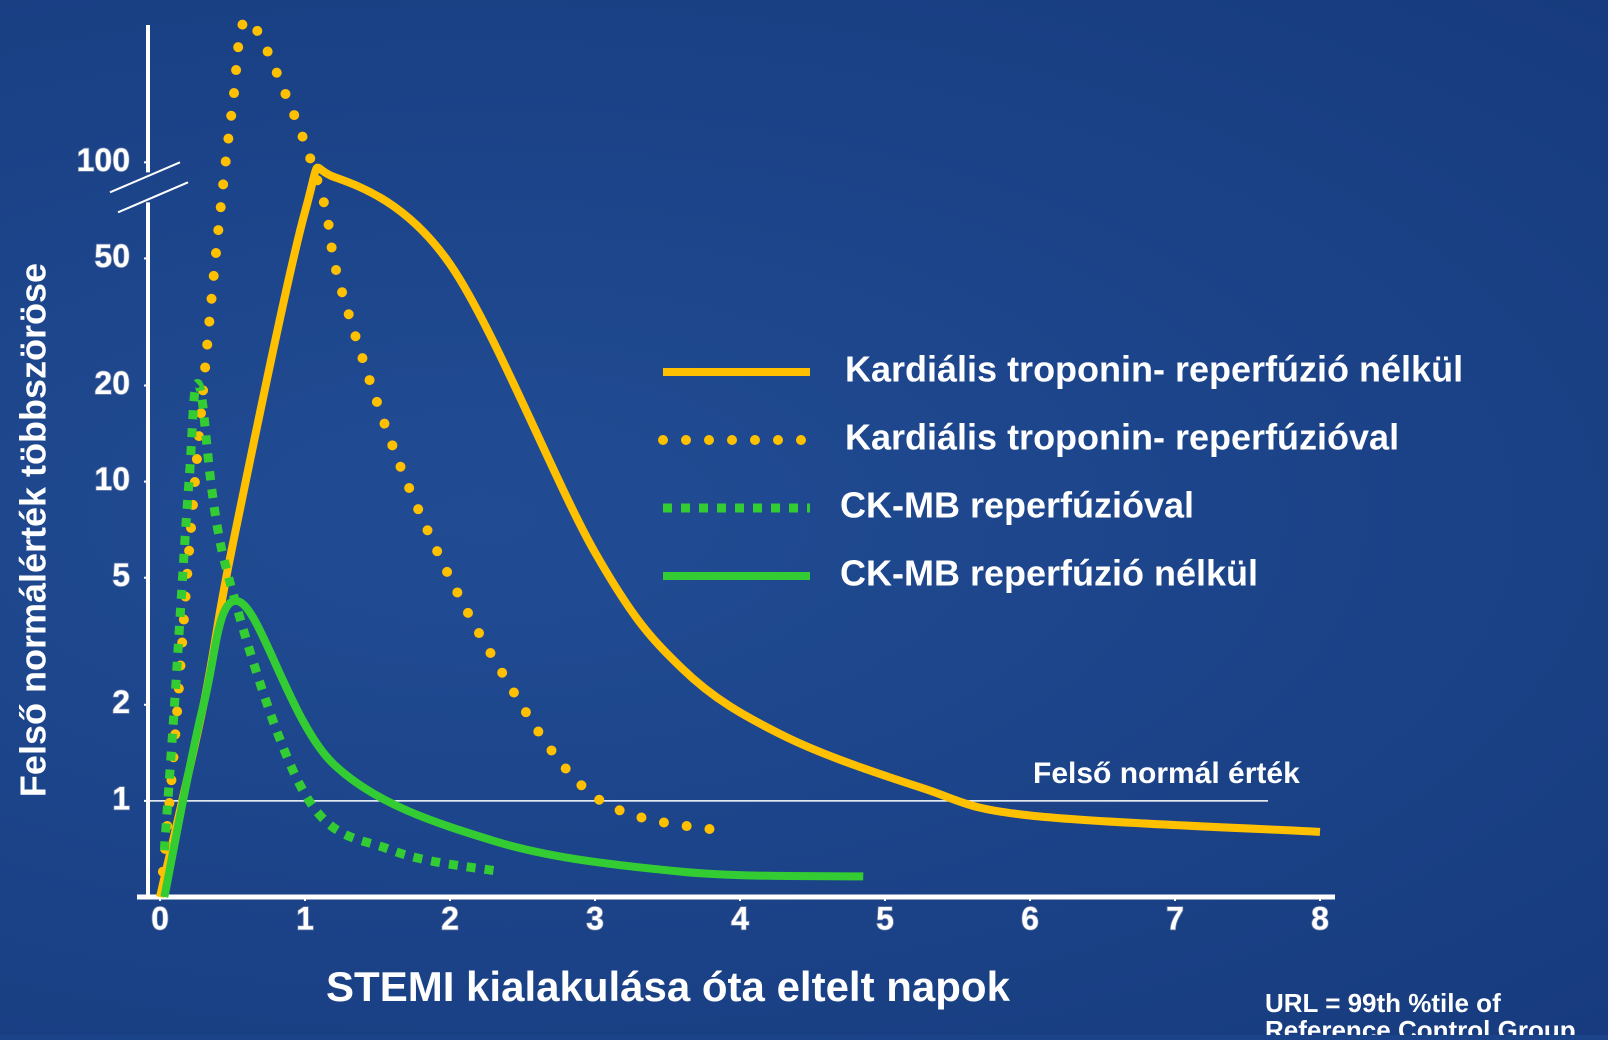 The image size is (1608, 1040). I want to click on y-axis-title: Felső normálérték többszöröse, so click(33, 530).